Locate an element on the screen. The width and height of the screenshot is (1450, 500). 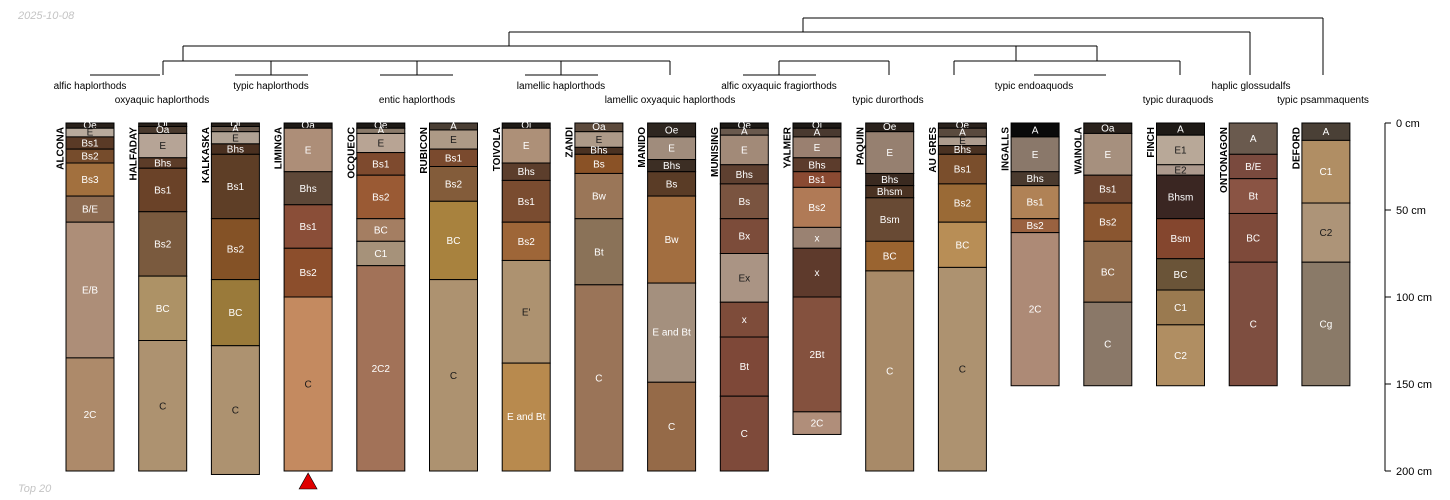
profile-name: INGALLS is located at coordinates (1006, 149).